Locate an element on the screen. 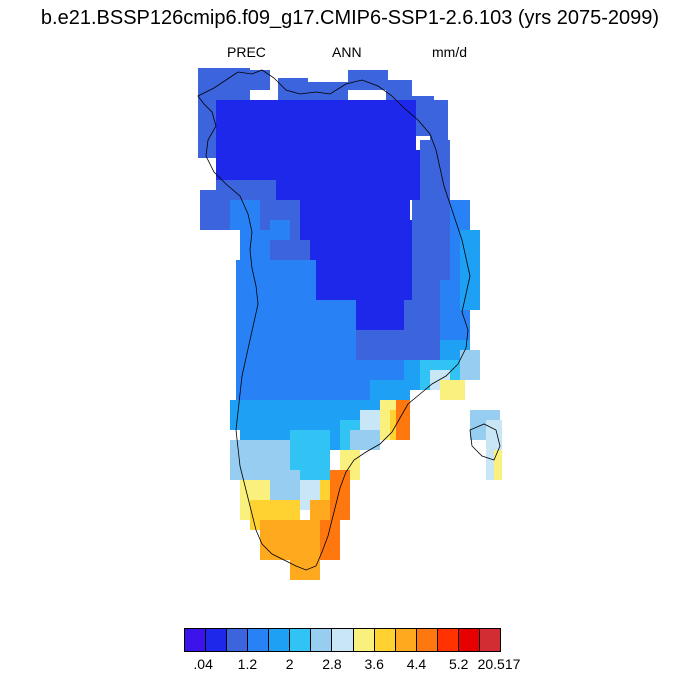  colorbar-tick-label: .04 is located at coordinates (203, 664).